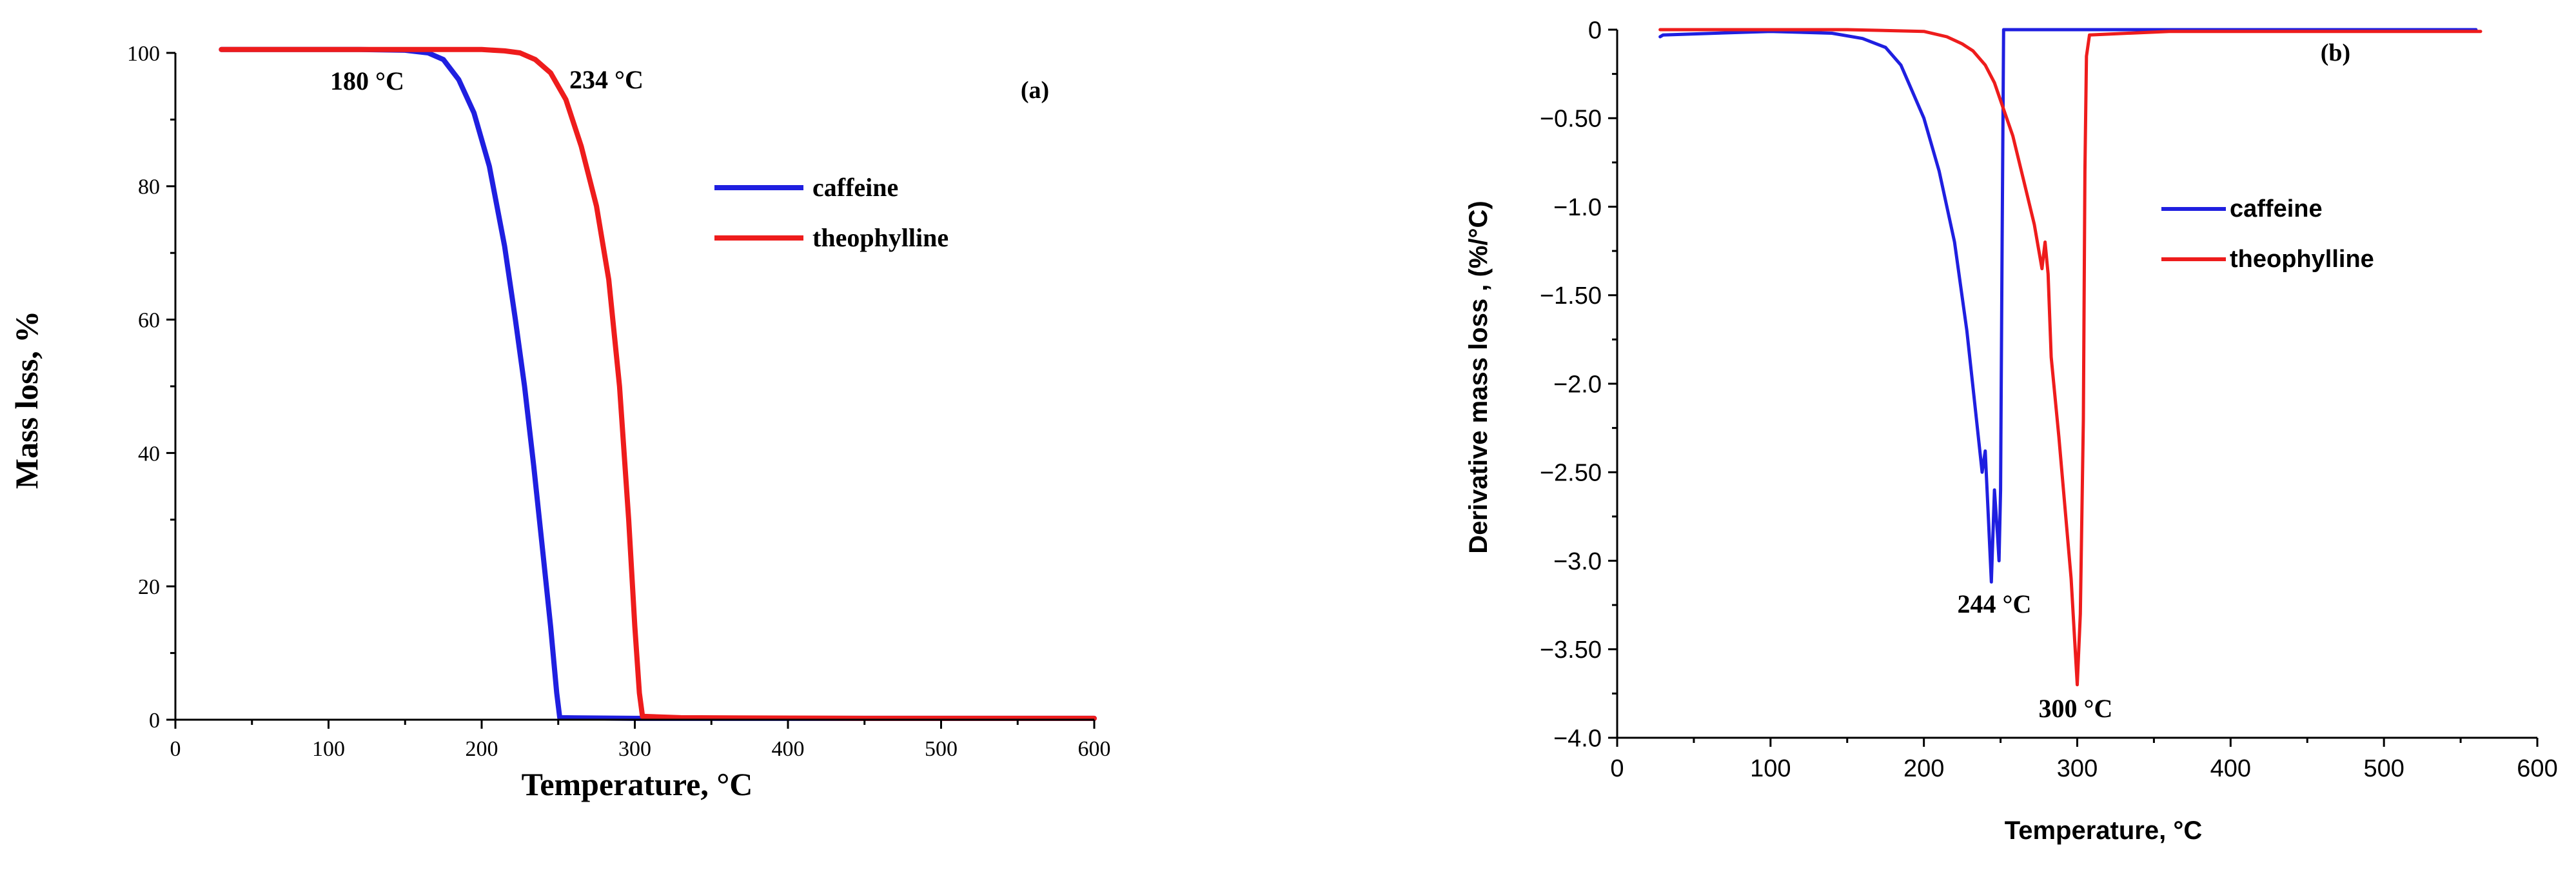  I want to click on panel-a-annotation-234: 234 °C, so click(606, 79).